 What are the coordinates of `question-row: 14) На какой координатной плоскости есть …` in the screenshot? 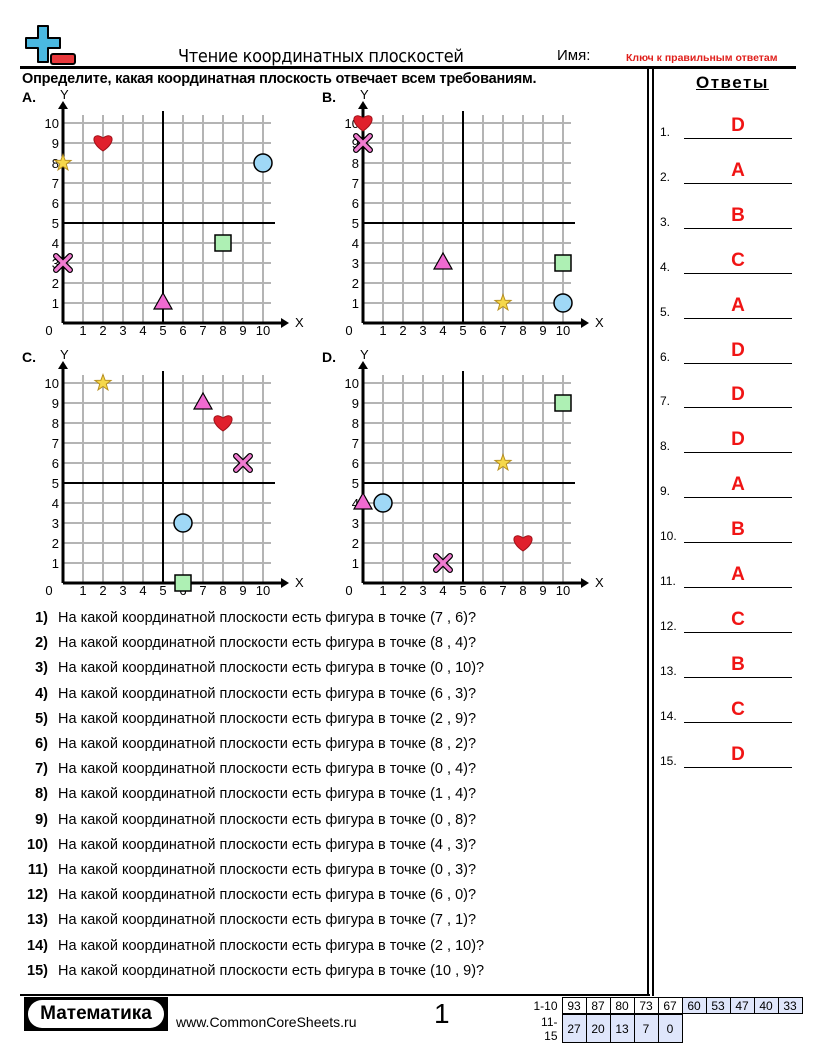 It's located at (253, 948).